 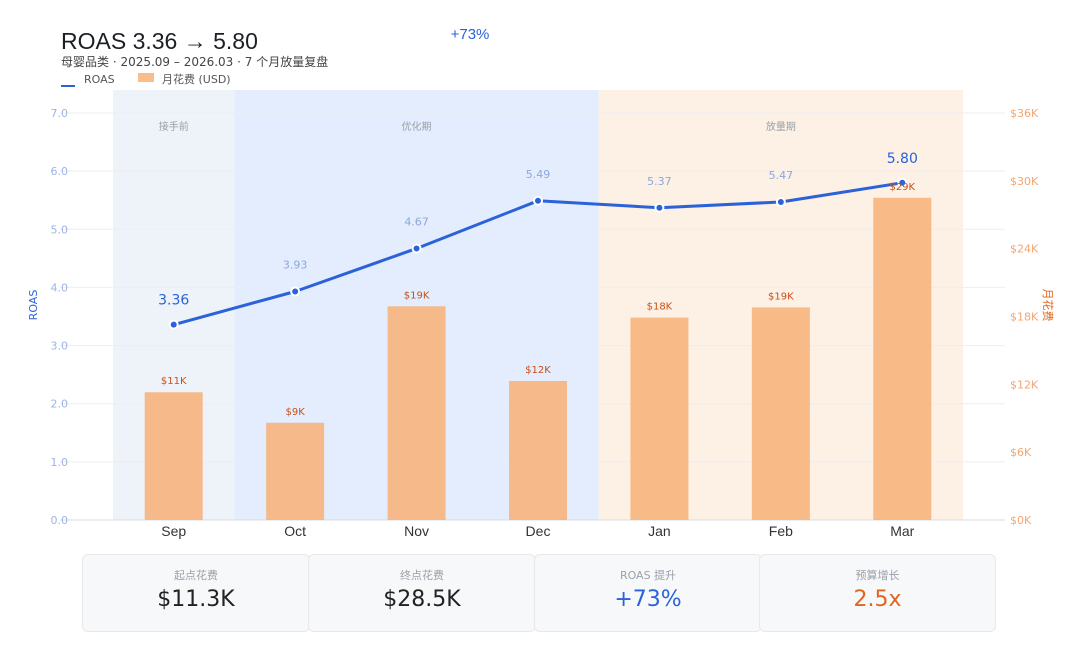 What do you see at coordinates (422, 575) in the screenshot?
I see `kpi-label: 终点花费` at bounding box center [422, 575].